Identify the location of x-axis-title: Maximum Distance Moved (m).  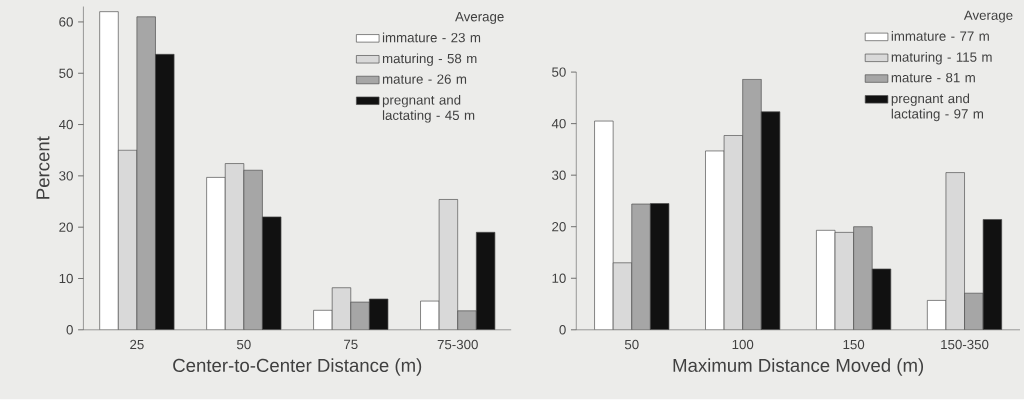
(798, 367).